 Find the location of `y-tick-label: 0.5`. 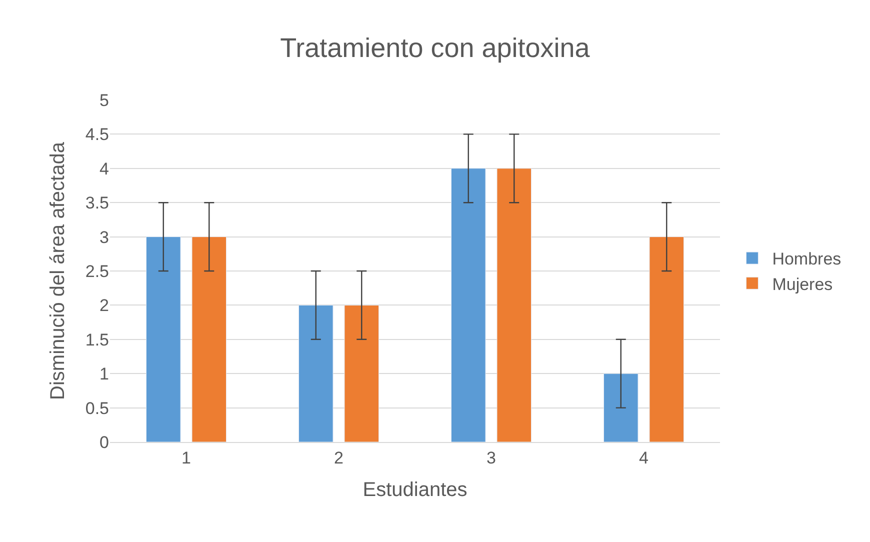

y-tick-label: 0.5 is located at coordinates (97, 408).